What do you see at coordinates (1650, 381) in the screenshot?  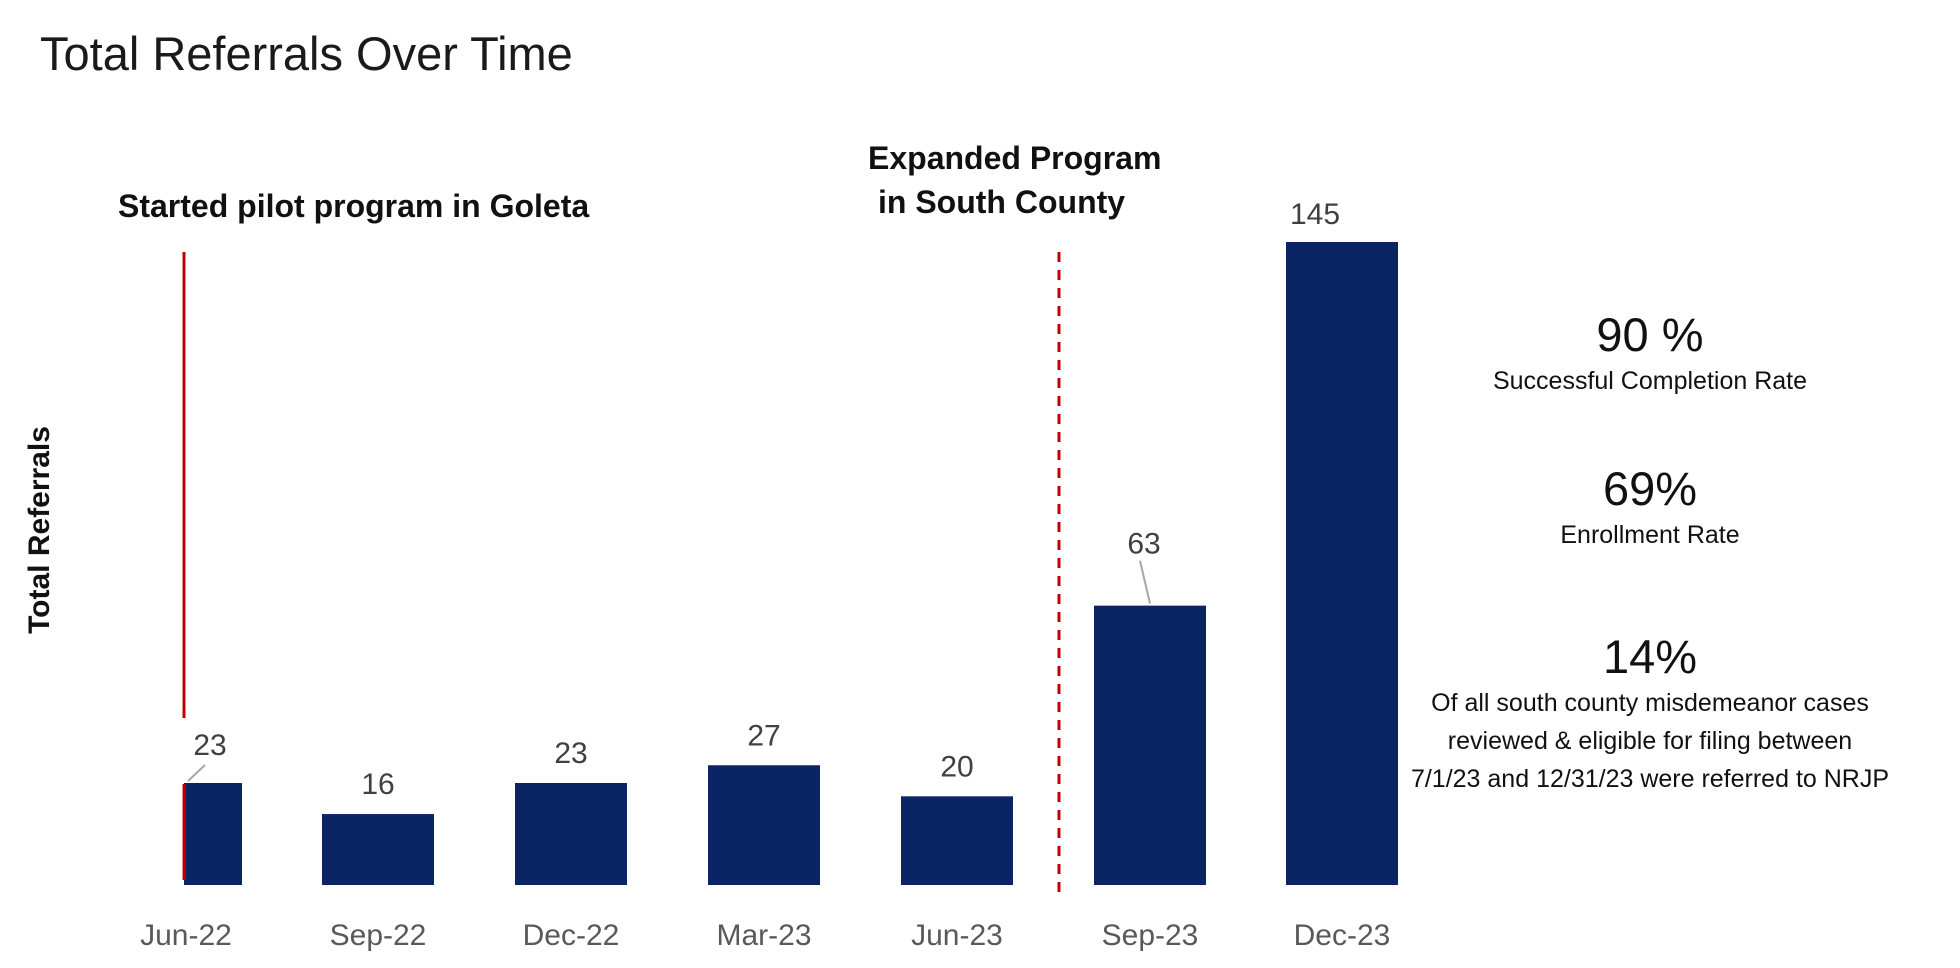 I see `stat-description: Successful Completion Rate` at bounding box center [1650, 381].